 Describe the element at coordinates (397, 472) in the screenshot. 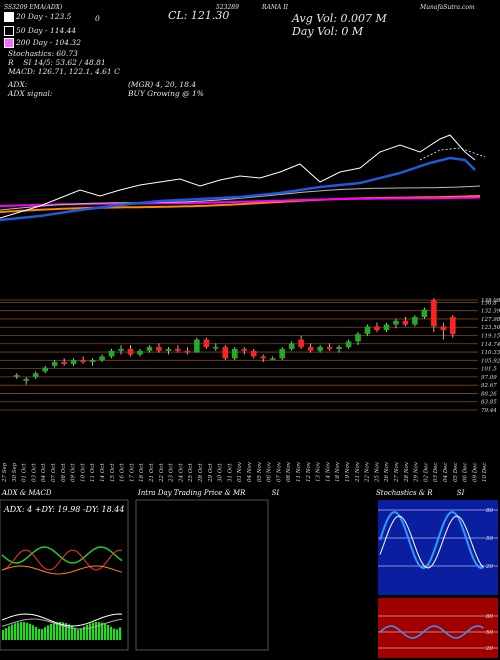

I see `date-tick-label: 27 Nov` at that location.